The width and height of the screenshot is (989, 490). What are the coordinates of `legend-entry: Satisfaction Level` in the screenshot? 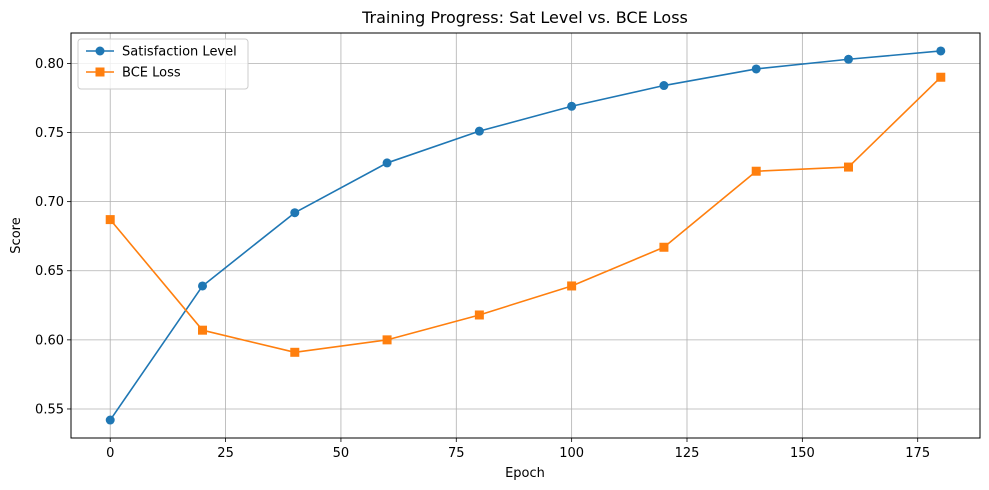 It's located at (161, 52).